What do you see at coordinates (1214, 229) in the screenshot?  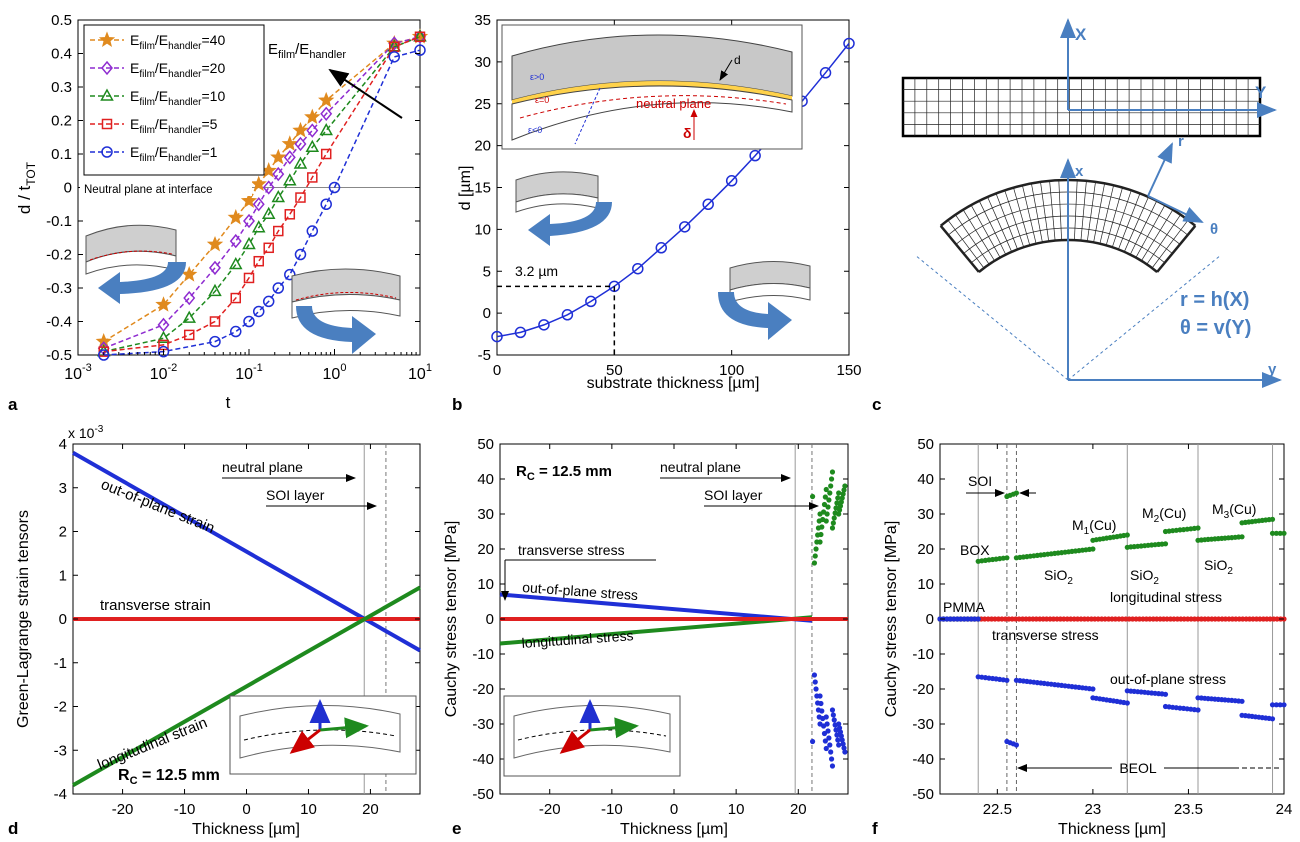 I see `panel-c-theta-label: θ` at bounding box center [1214, 229].